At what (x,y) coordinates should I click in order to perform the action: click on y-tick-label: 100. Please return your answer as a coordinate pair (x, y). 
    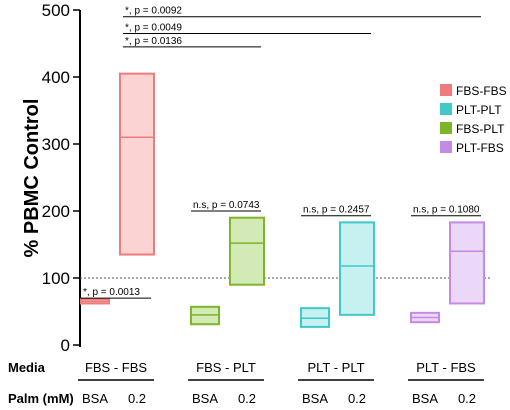
    Looking at the image, I should click on (56, 278).